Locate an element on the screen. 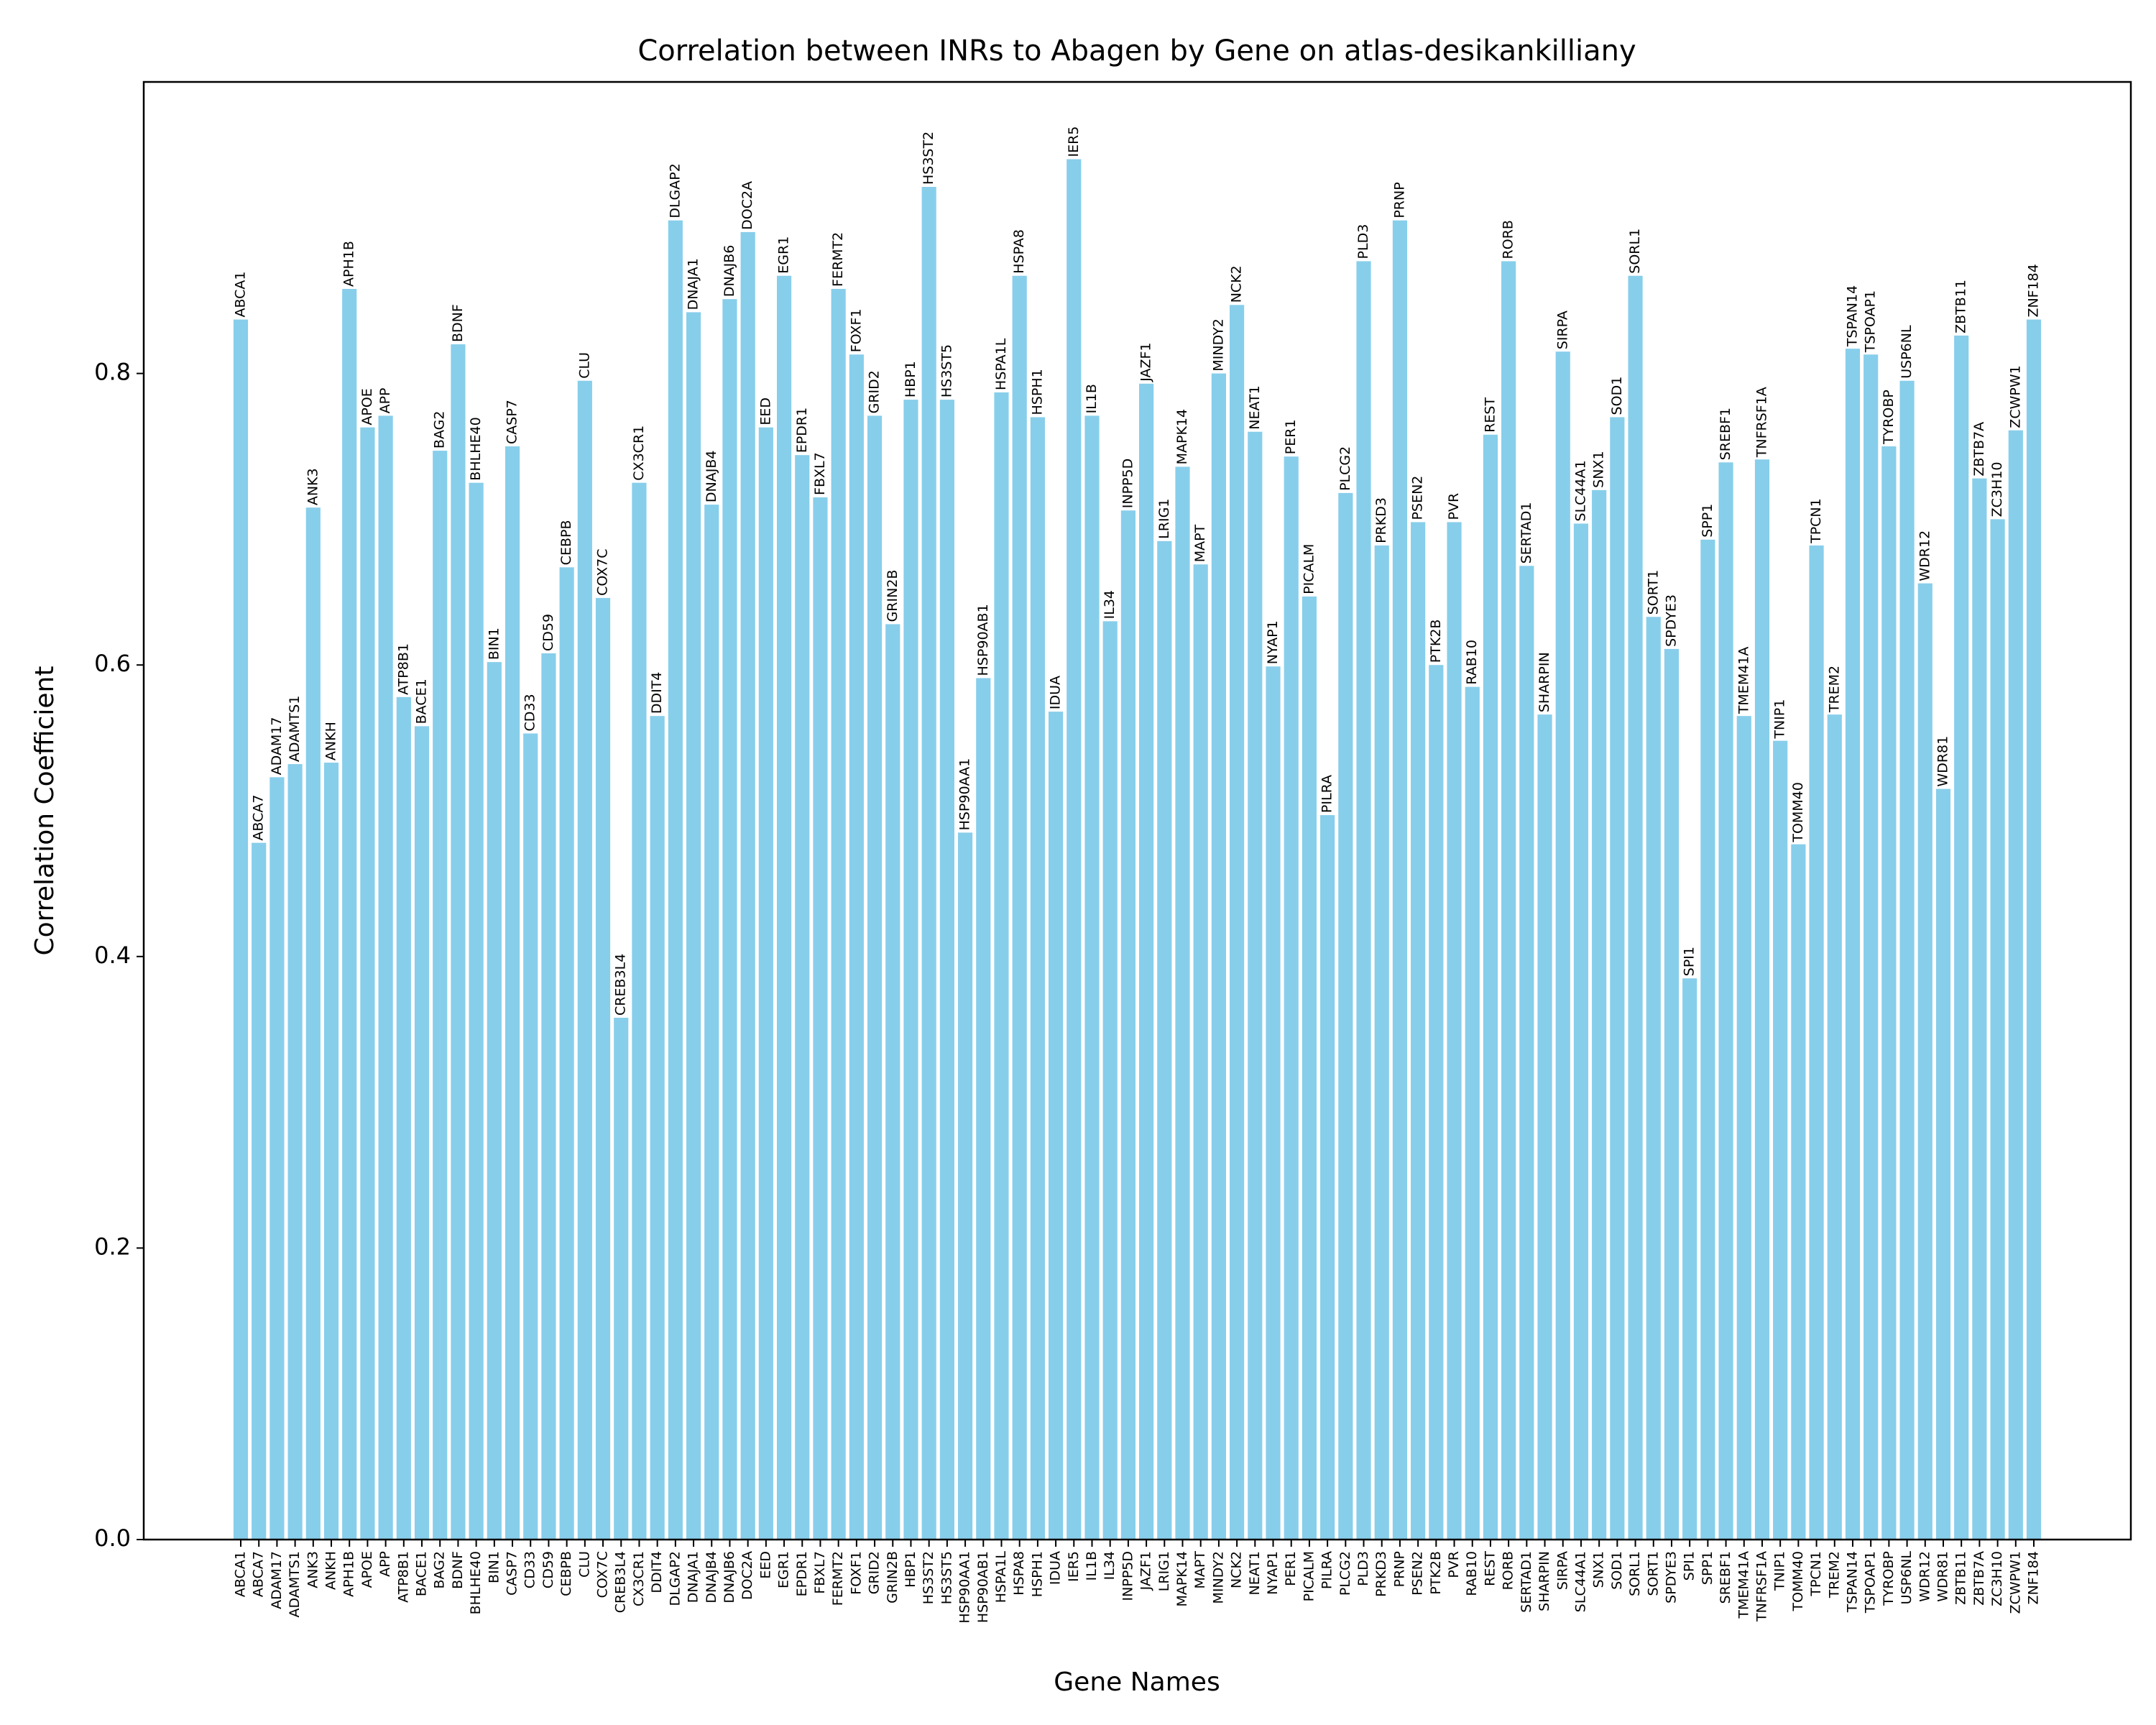 The image size is (2156, 1725). bar-data-label: EED is located at coordinates (765, 411).